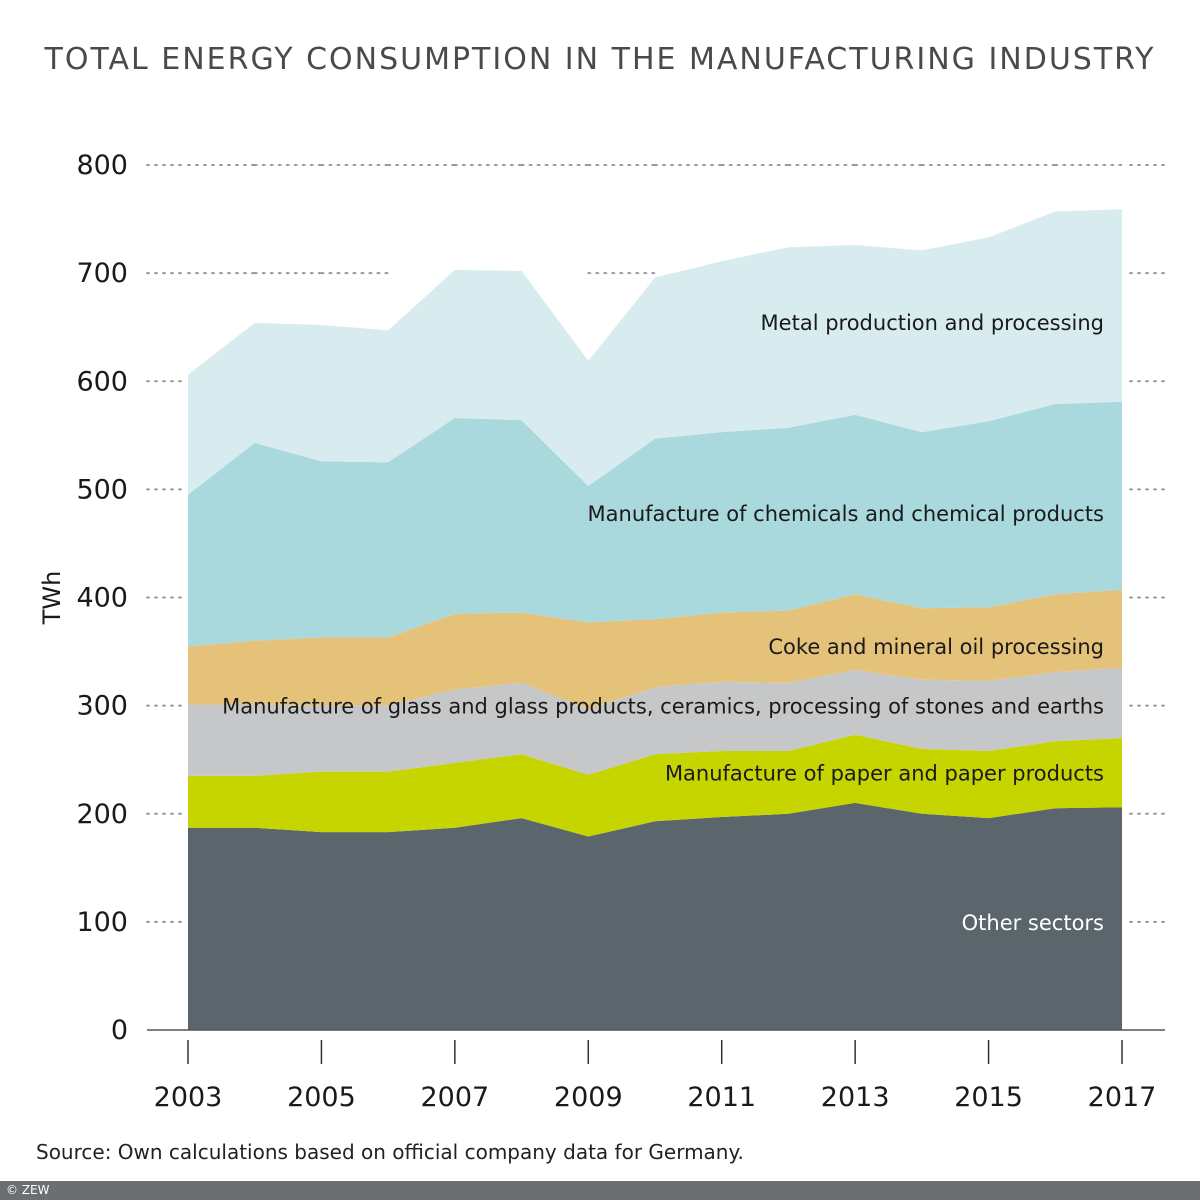  I want to click on y-tick-label: 200, so click(102, 814).